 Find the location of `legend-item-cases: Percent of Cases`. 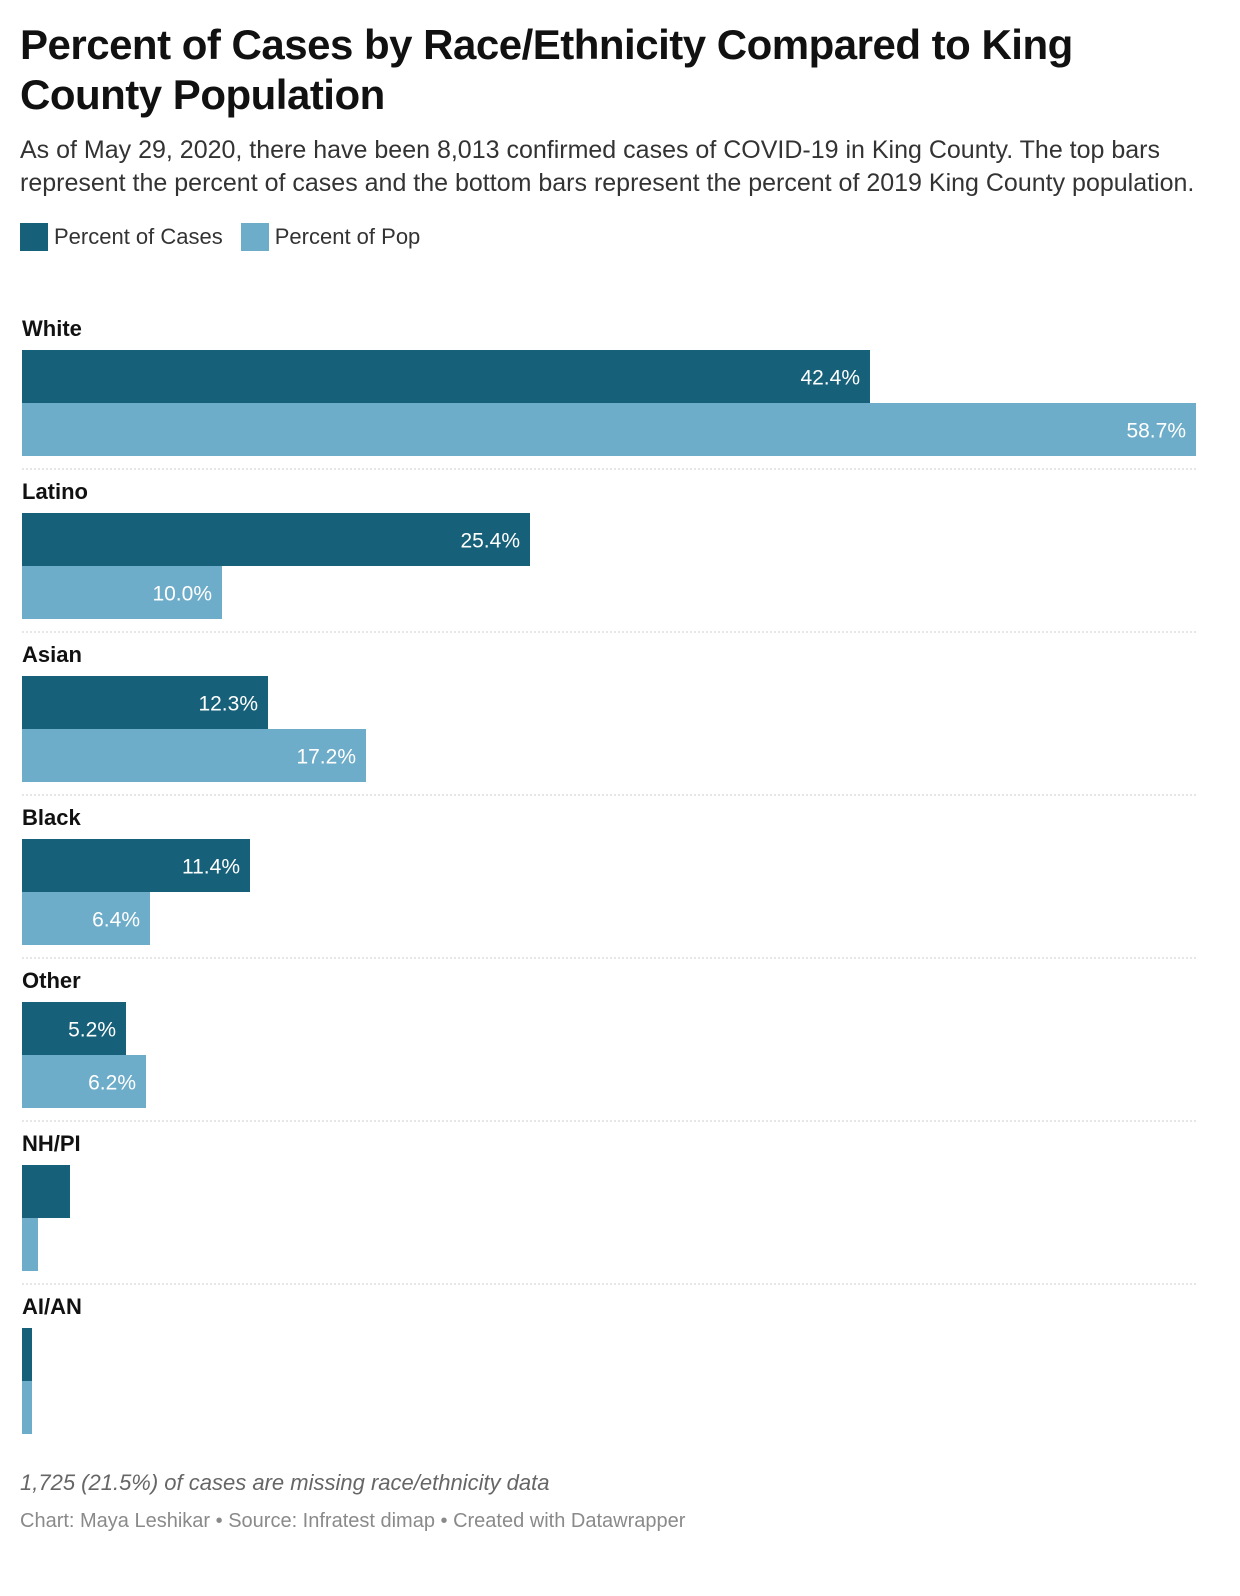

legend-item-cases: Percent of Cases is located at coordinates (121, 237).